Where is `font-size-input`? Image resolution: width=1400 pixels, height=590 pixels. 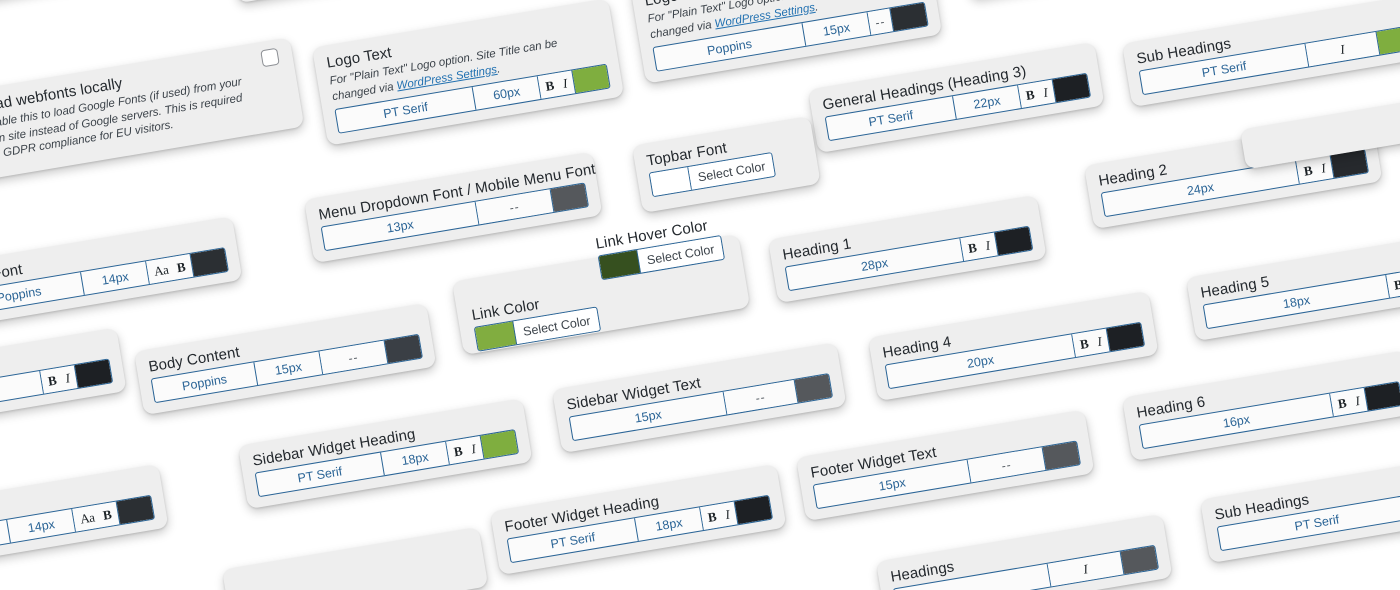 font-size-input is located at coordinates (22, 398).